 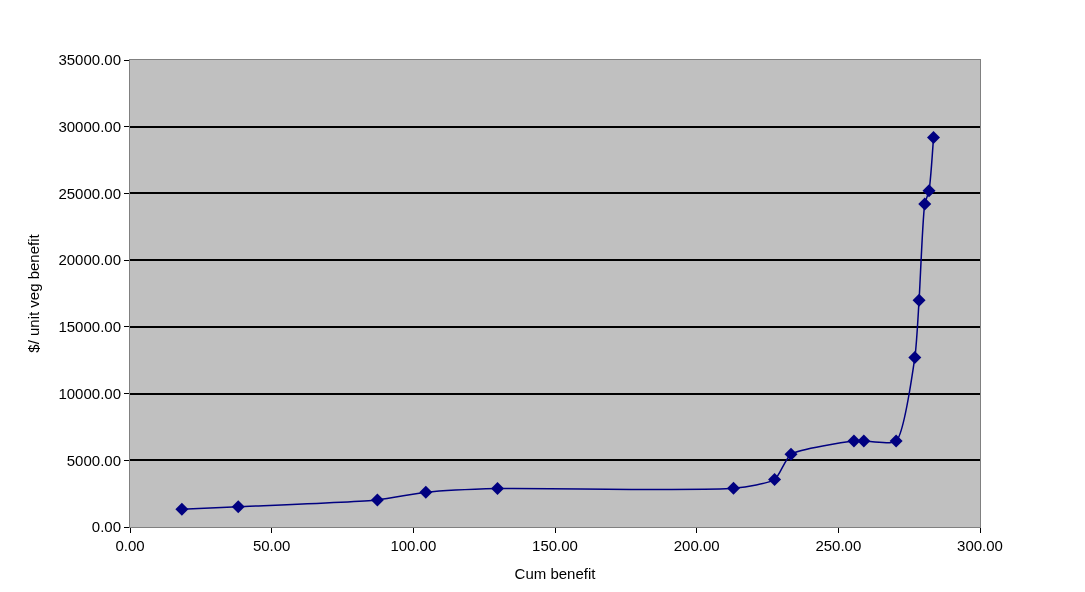 I want to click on y-tick-label: 30000.00, so click(x=89, y=126).